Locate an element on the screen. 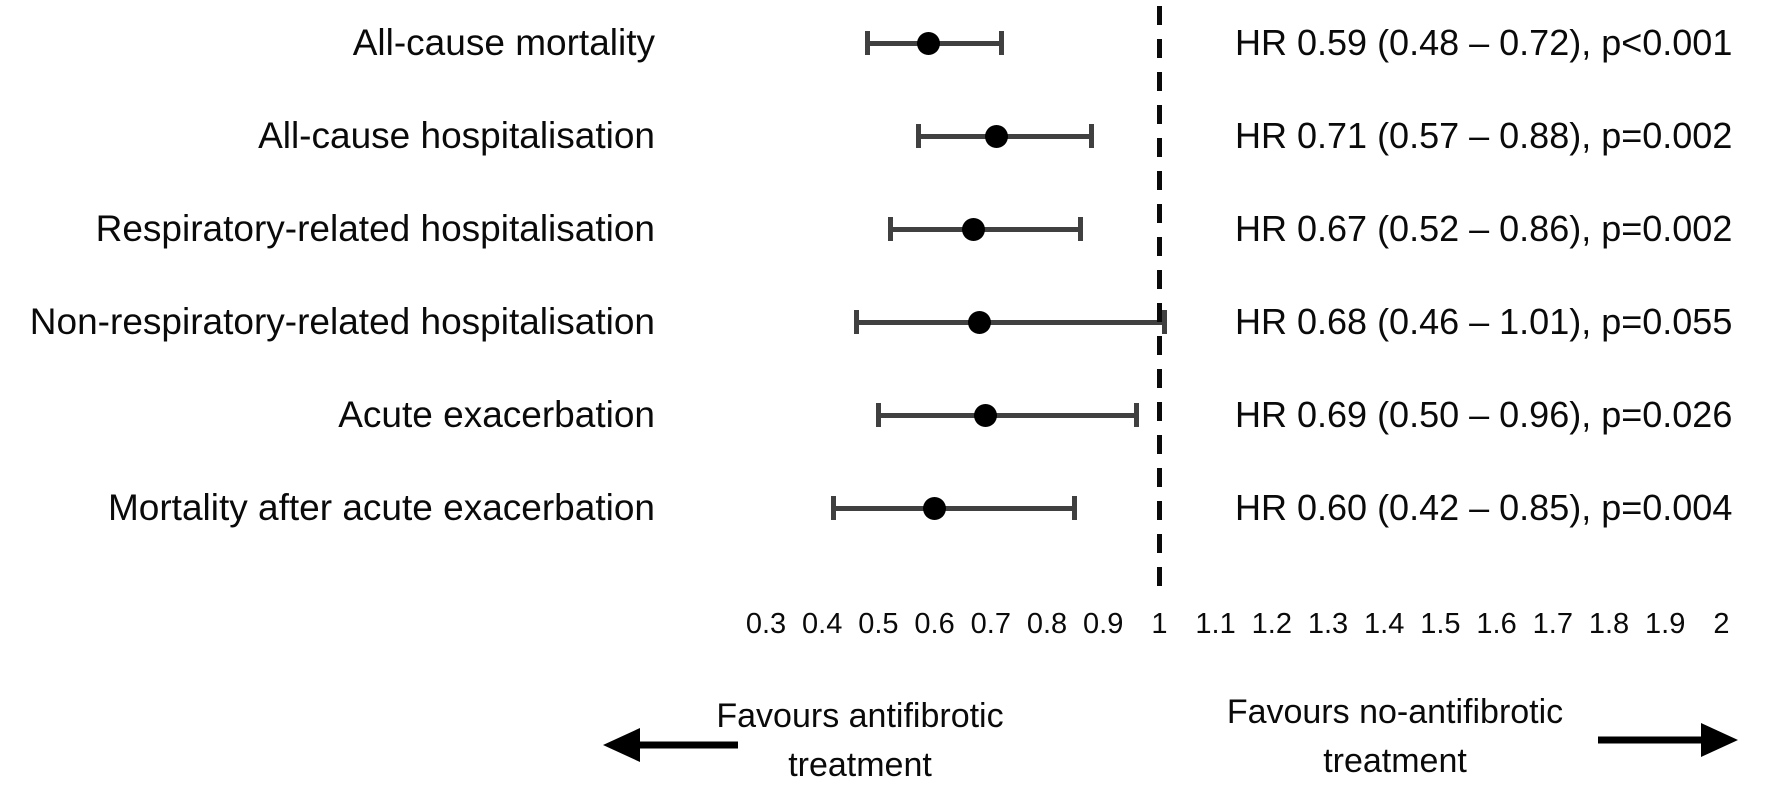  x-tick-label: 1 is located at coordinates (1159, 624).